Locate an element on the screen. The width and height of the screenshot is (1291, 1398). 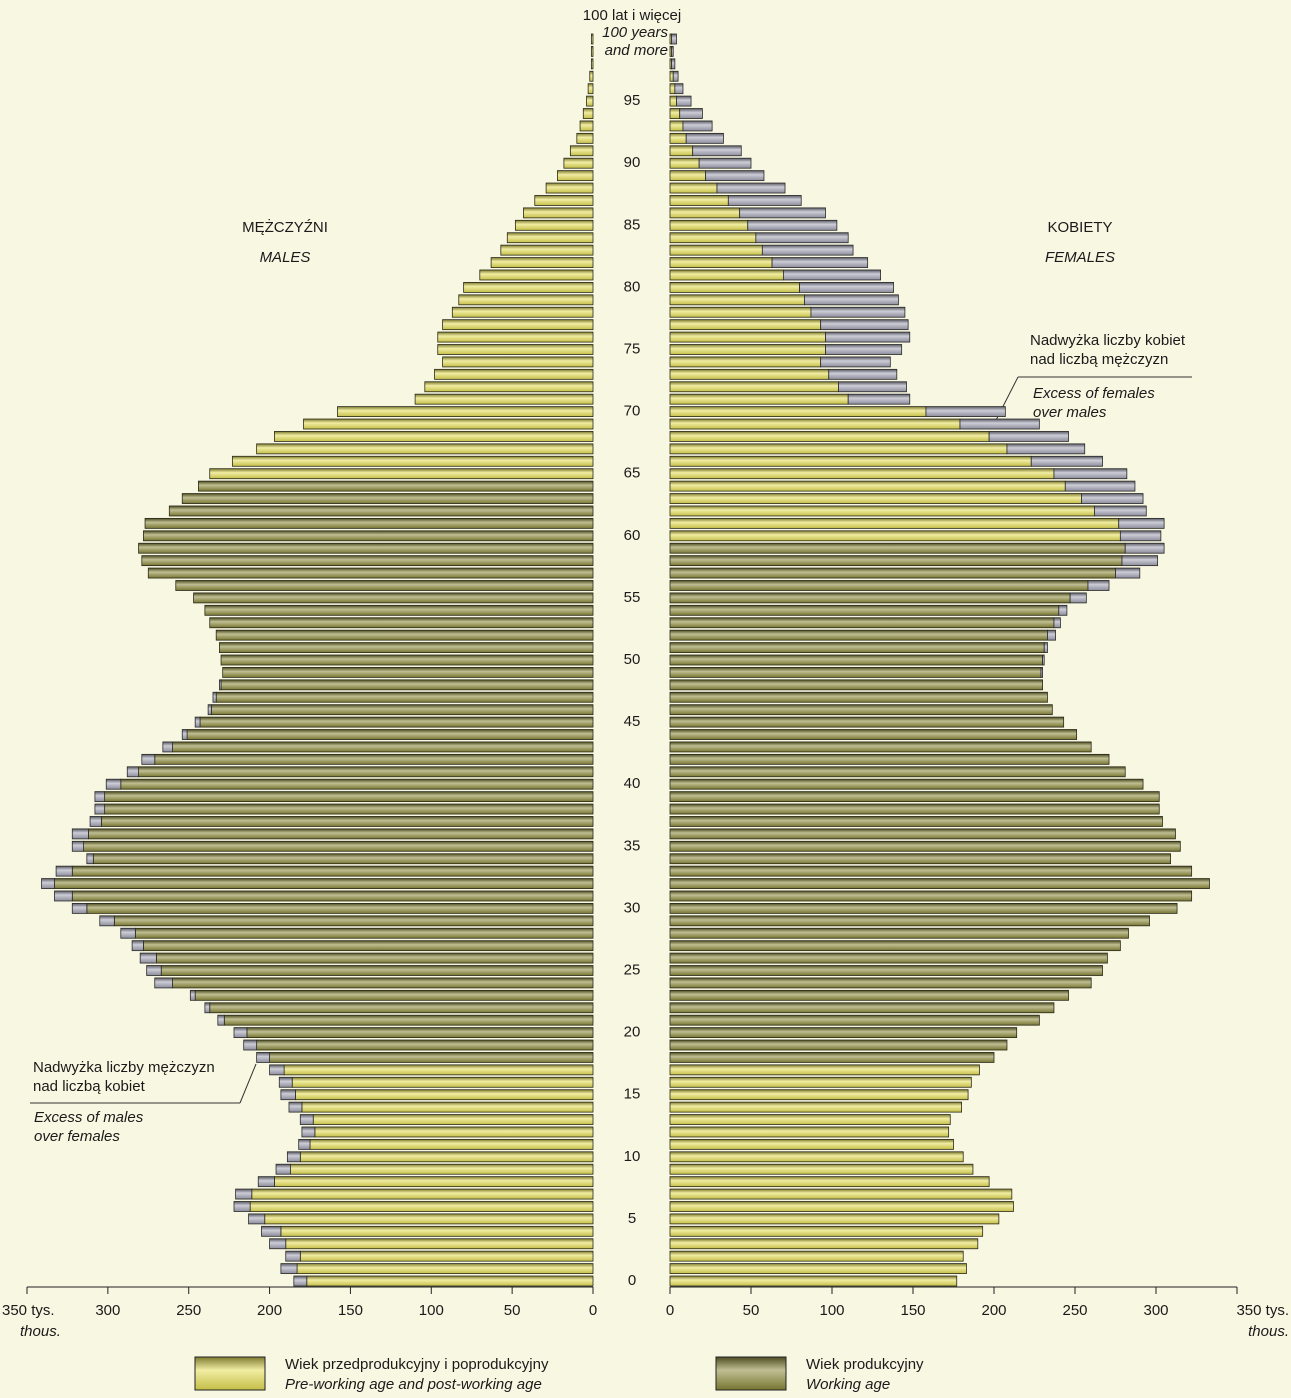
age-label: 90 is located at coordinates (632, 162).